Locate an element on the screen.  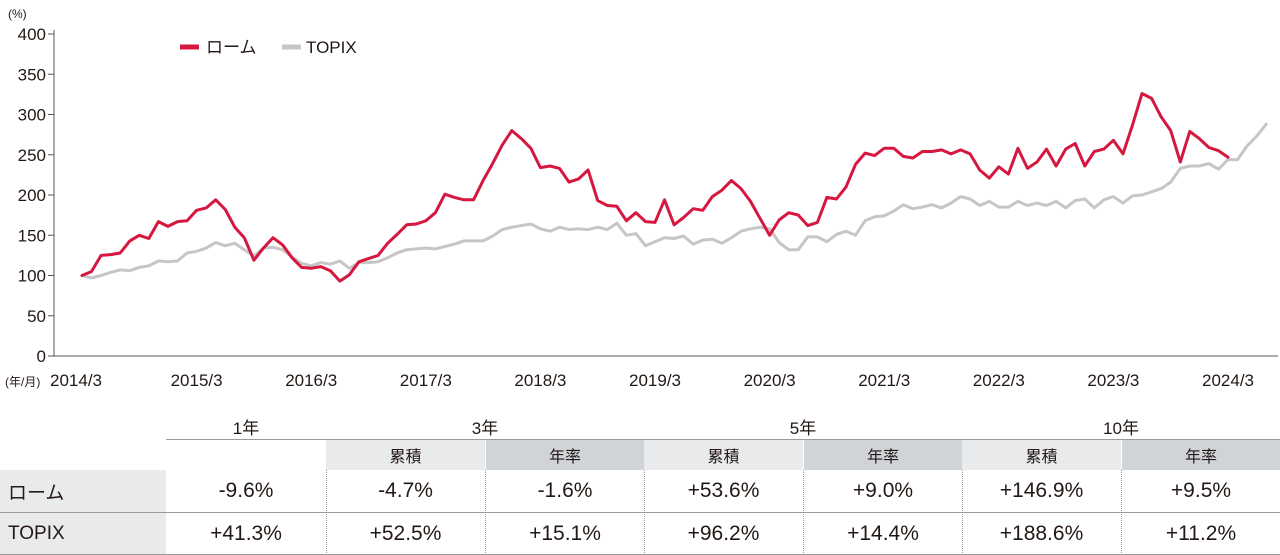
y-gridlines is located at coordinates (51, 195).